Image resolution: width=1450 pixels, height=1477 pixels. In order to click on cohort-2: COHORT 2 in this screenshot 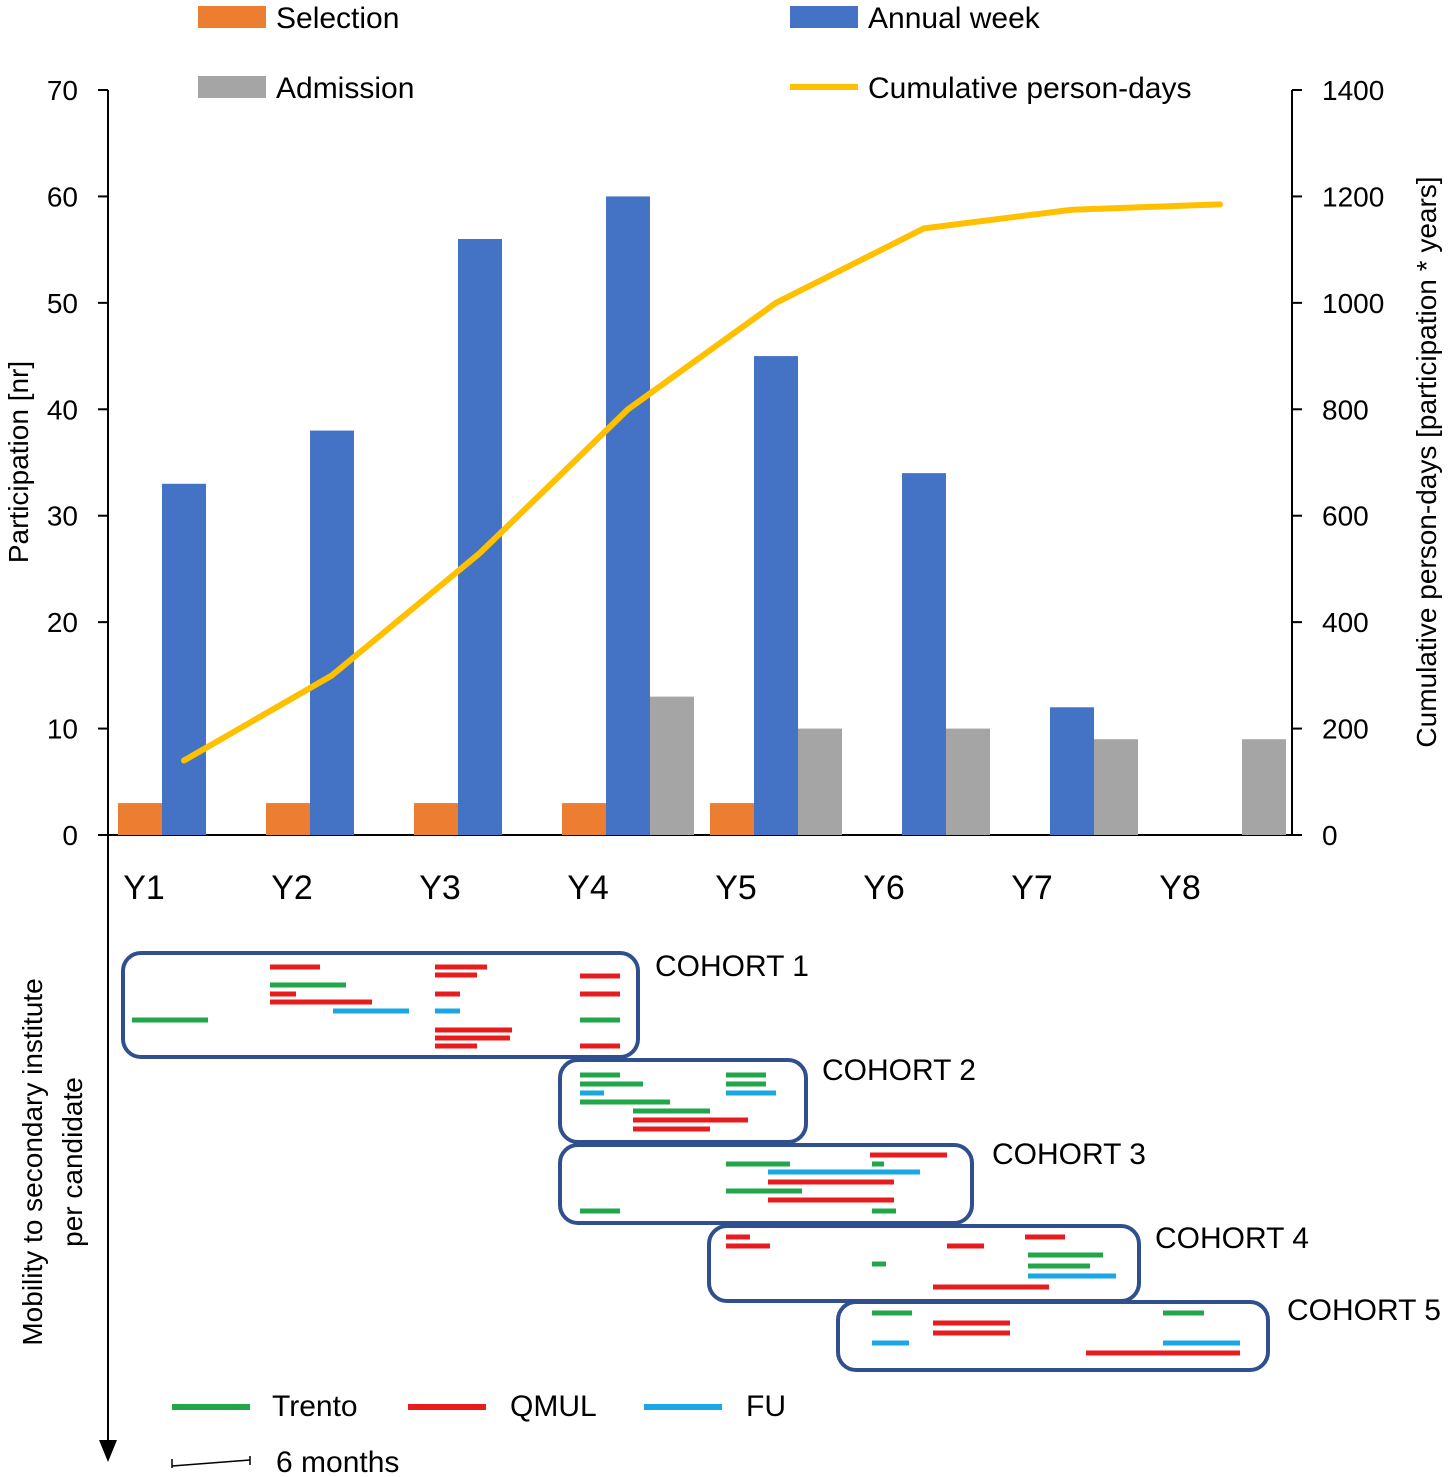, I will do `click(767, 1099)`.